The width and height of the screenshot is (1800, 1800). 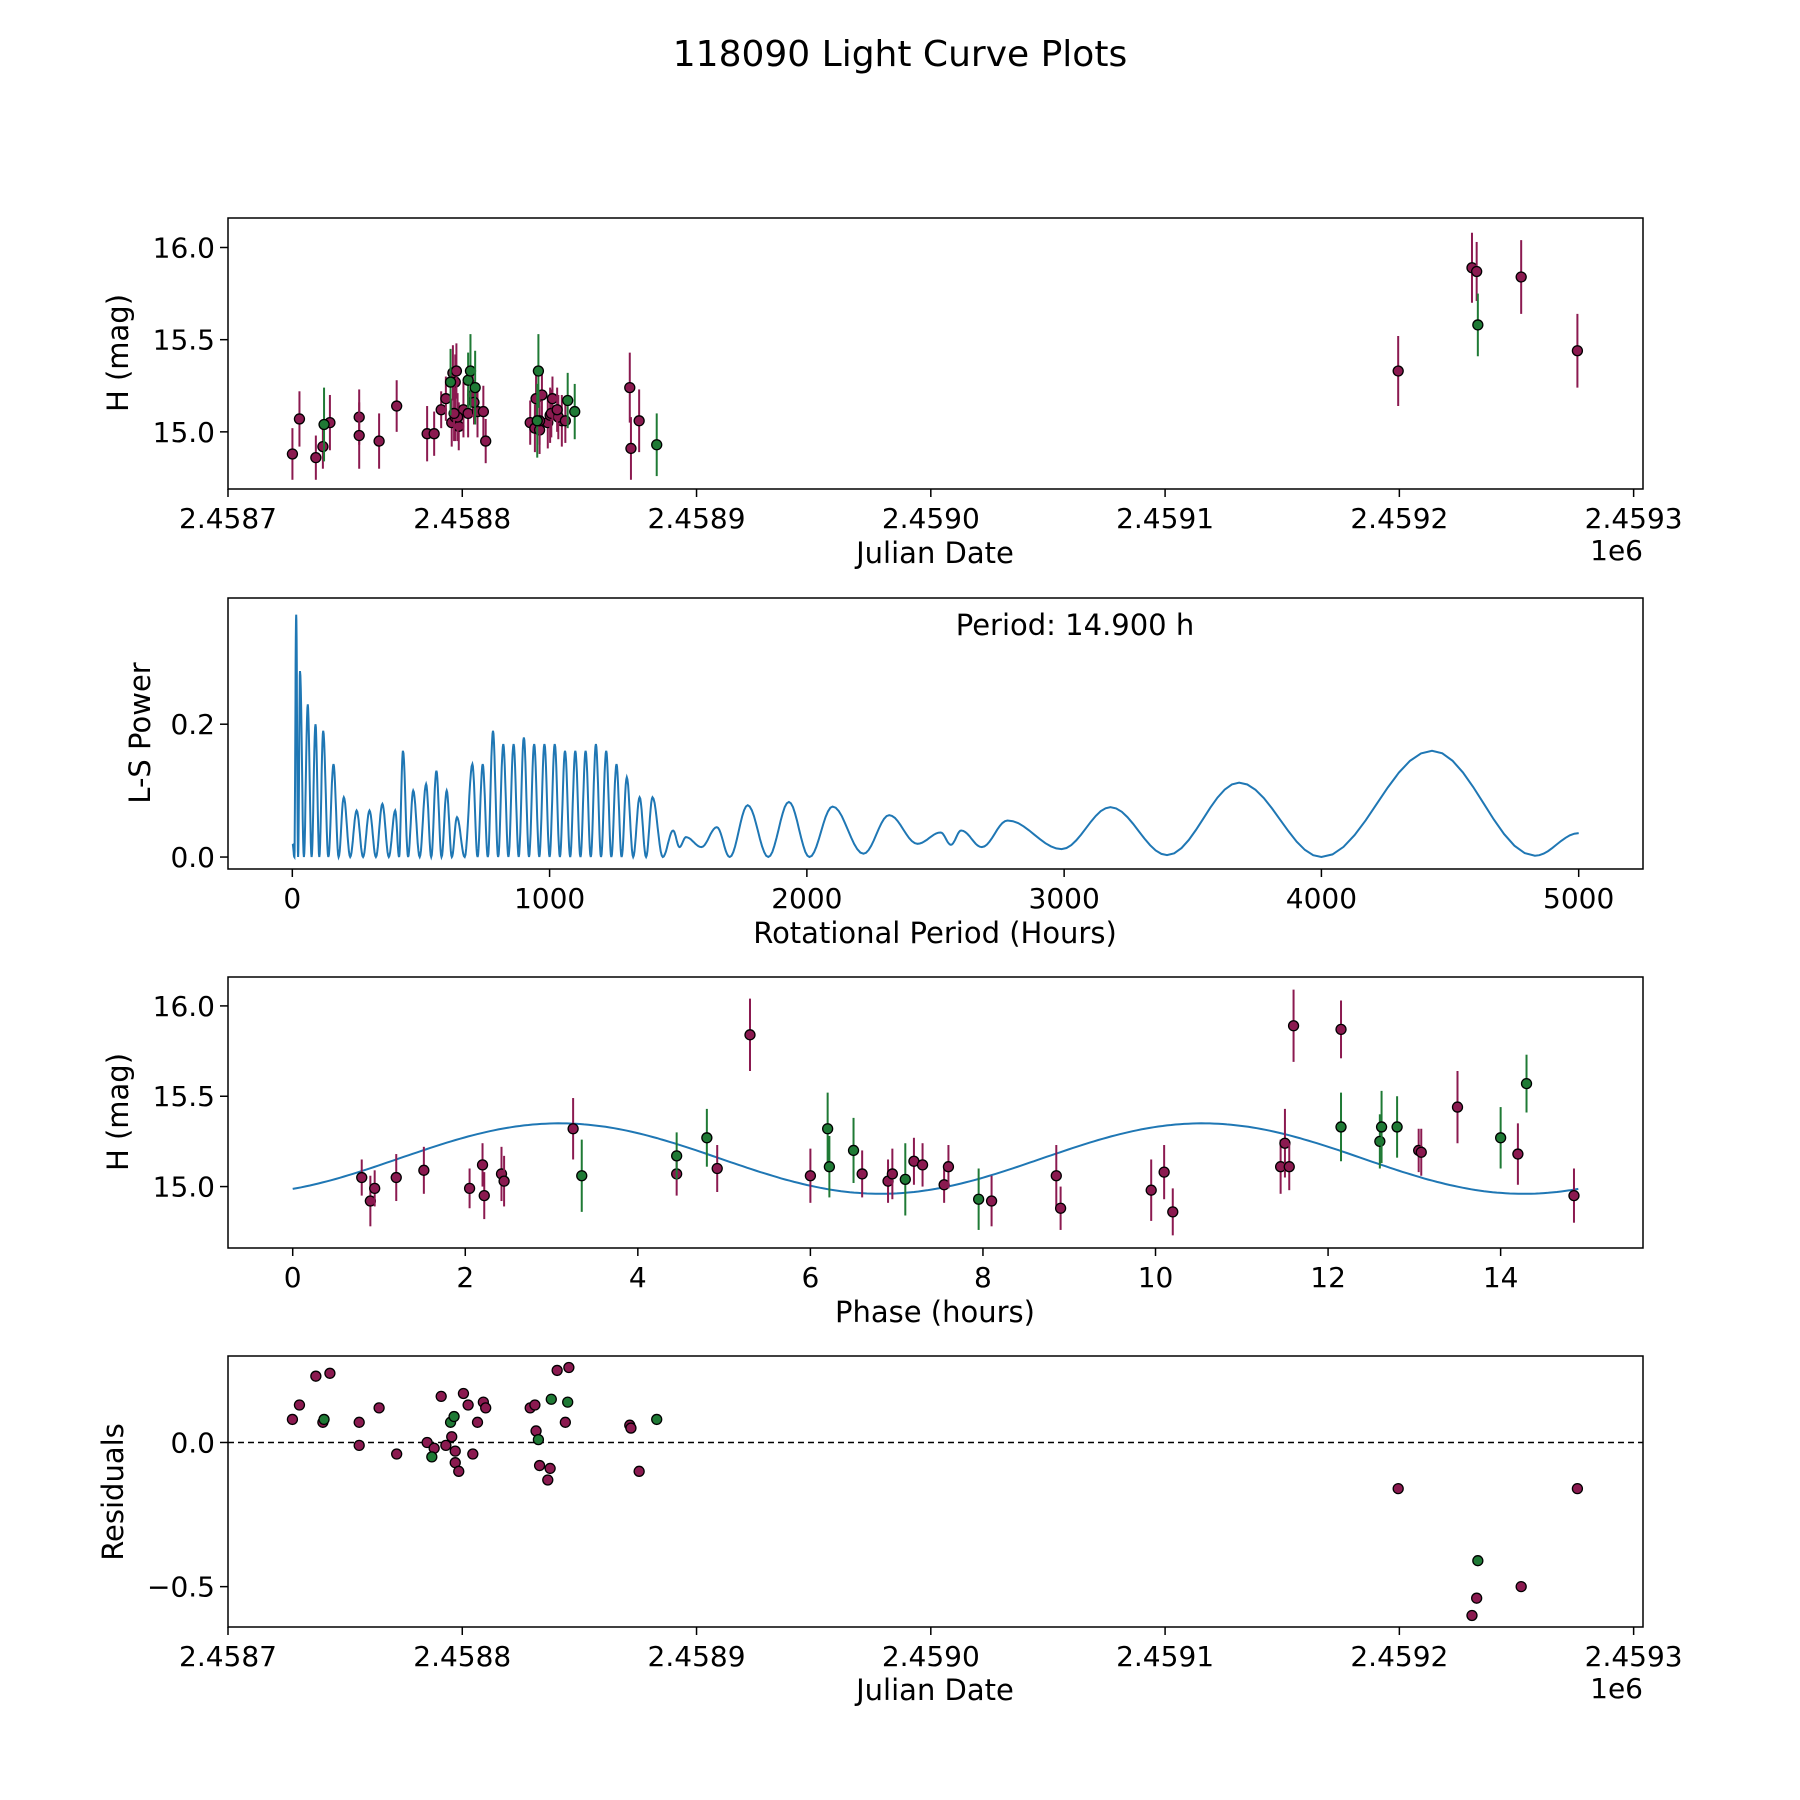 I want to click on phased-ytick-label: 15.5, so click(x=184, y=1096).